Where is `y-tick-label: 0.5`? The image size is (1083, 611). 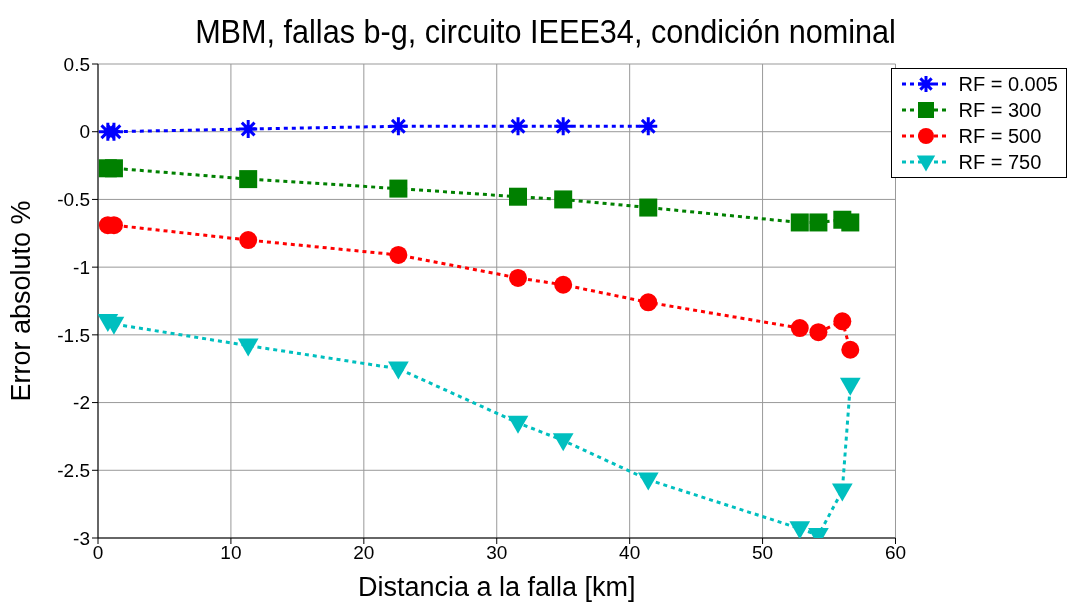
y-tick-label: 0.5 is located at coordinates (76, 64).